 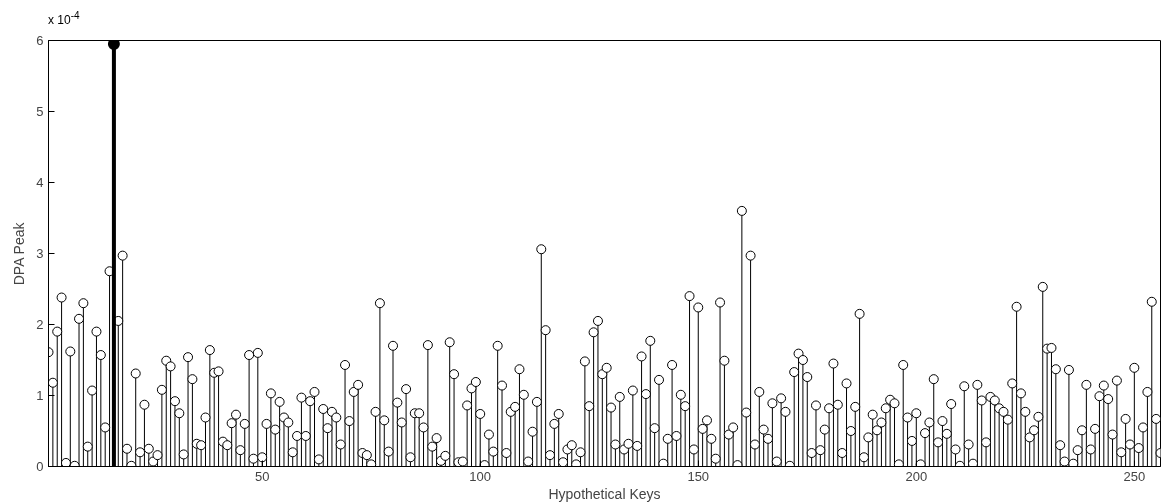 What do you see at coordinates (64, 18) in the screenshot?
I see `text: x 10$^{-4}$` at bounding box center [64, 18].